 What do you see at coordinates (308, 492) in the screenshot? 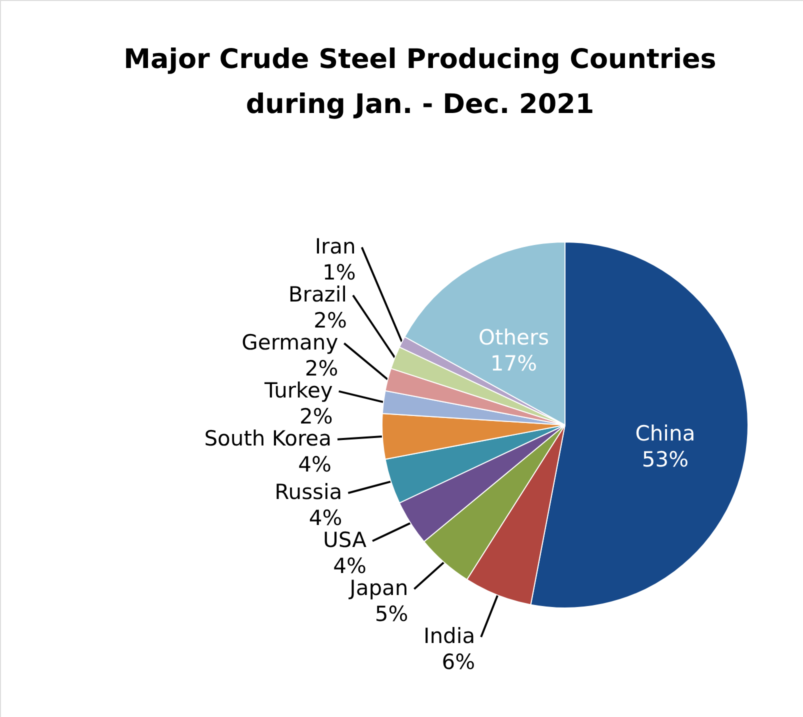
I see `slice-label: Russia` at bounding box center [308, 492].